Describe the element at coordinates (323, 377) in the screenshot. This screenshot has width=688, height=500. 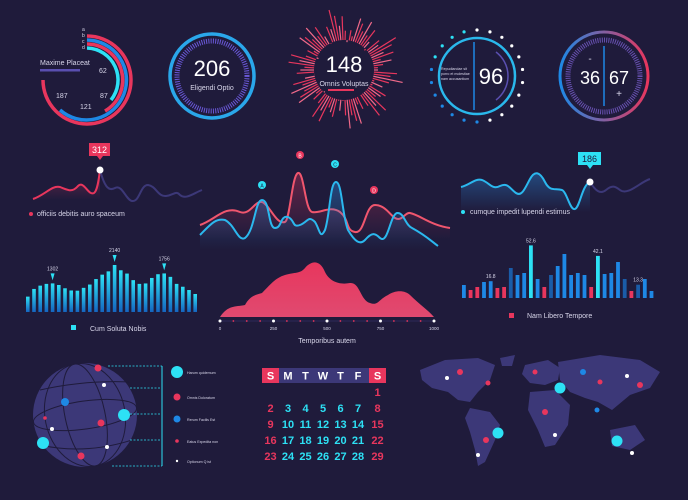
I see `weekday-header: W` at that location.